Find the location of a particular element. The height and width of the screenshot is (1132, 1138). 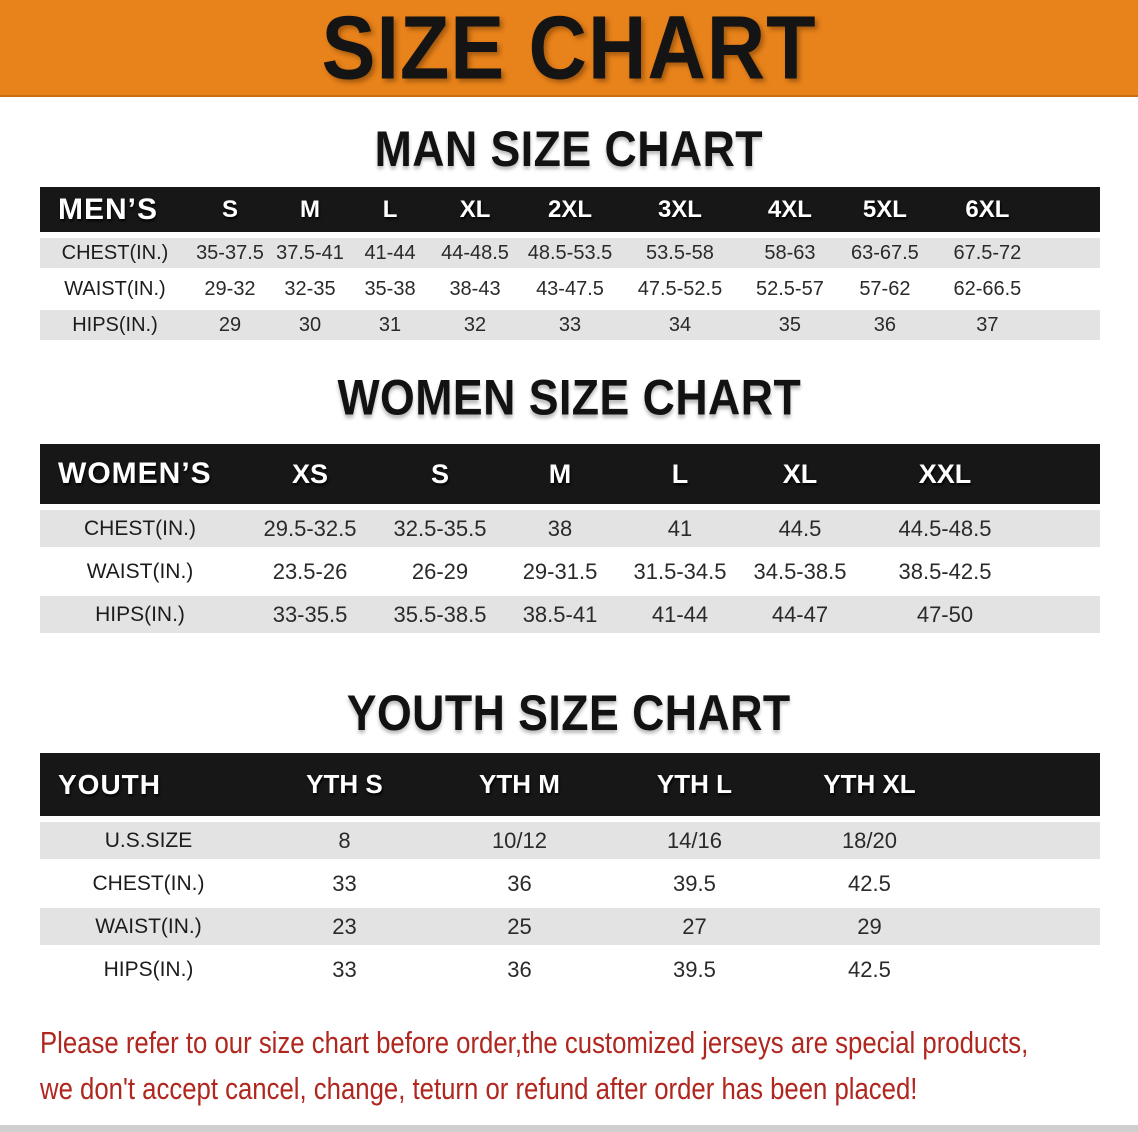

youth-header-row: YOUTH YTH S YTH M YTH L YTH XL is located at coordinates (570, 784).